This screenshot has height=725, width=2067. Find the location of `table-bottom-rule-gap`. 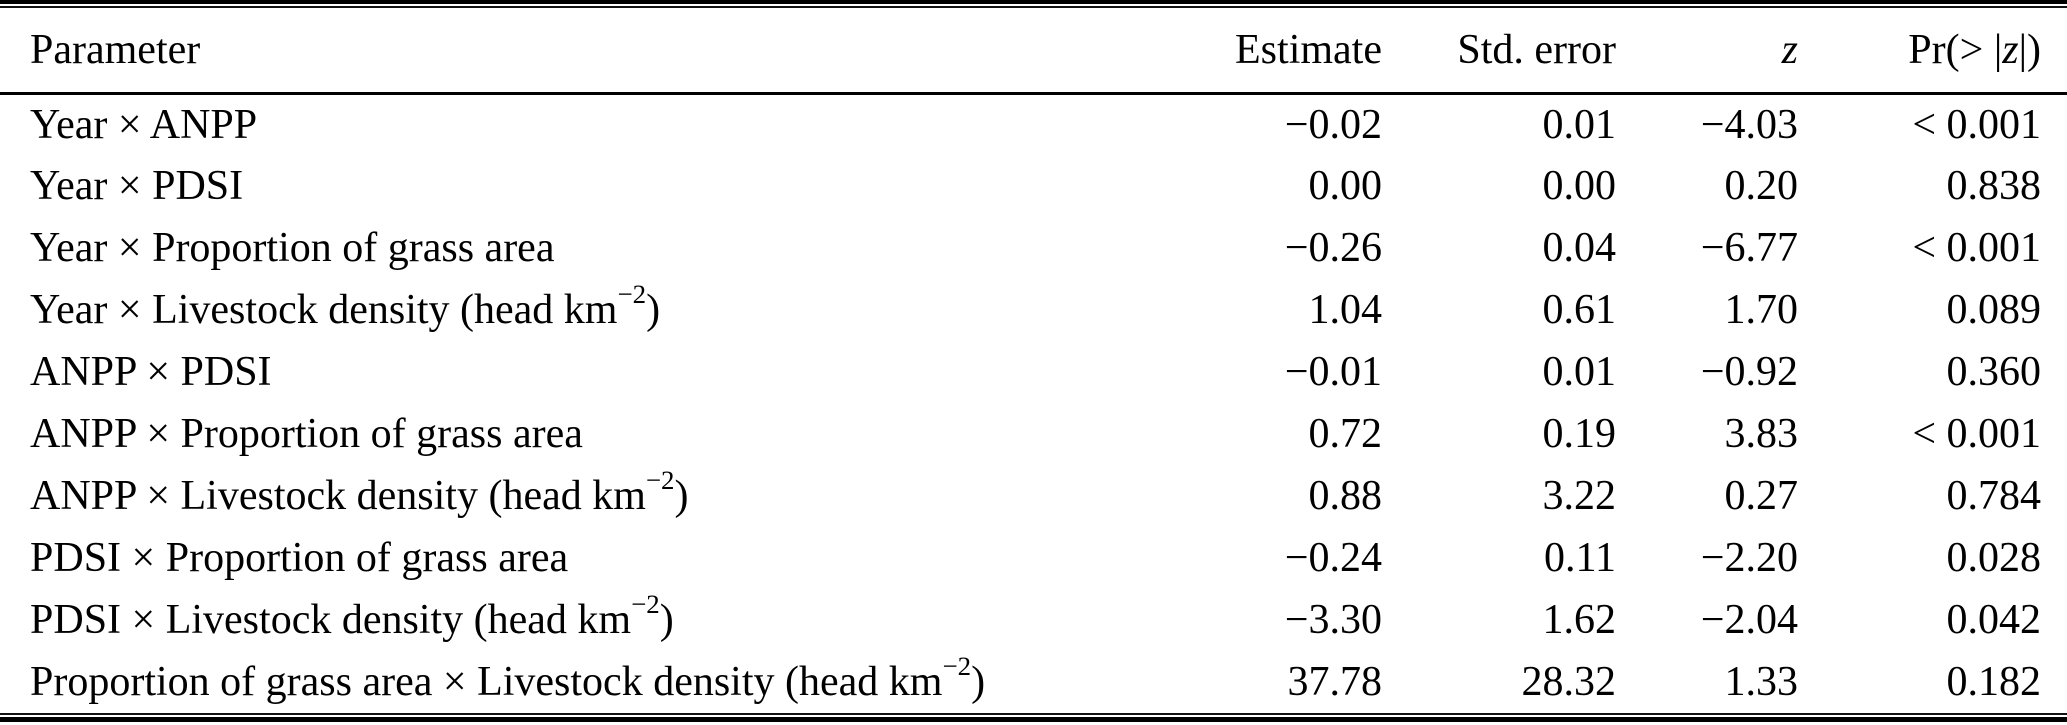

table-bottom-rule-gap is located at coordinates (1033, 716).